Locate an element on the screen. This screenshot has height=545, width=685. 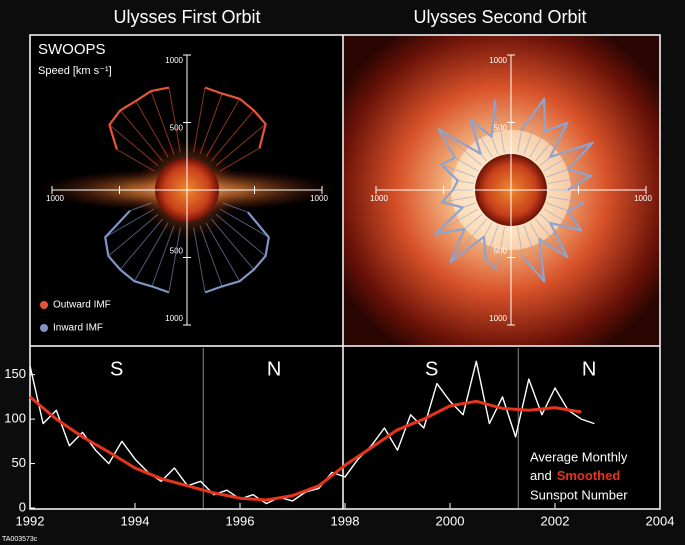
x-tick-label: 1994 is located at coordinates (135, 520).